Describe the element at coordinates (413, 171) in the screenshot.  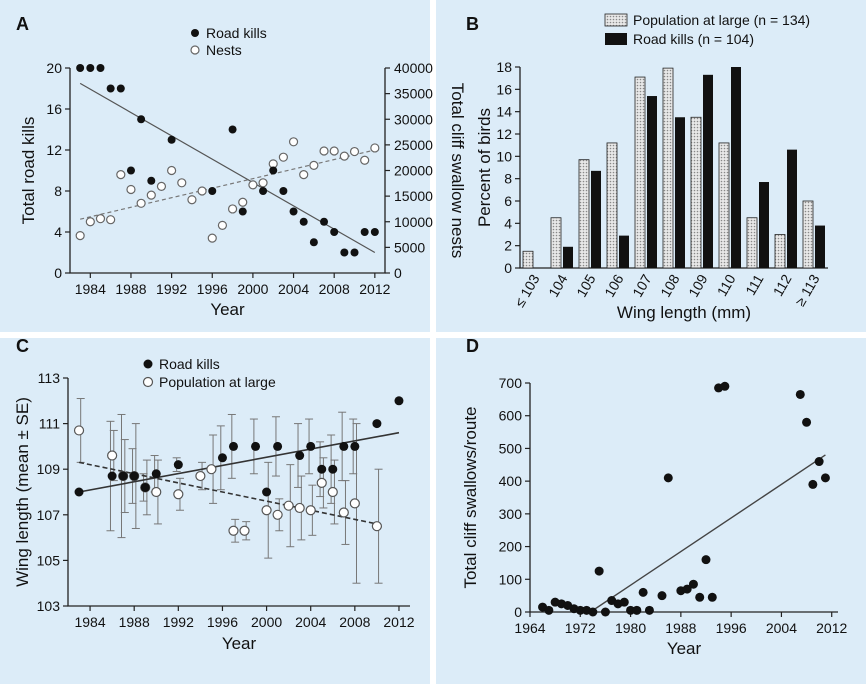
I see `y2-tick-label: 20000` at that location.